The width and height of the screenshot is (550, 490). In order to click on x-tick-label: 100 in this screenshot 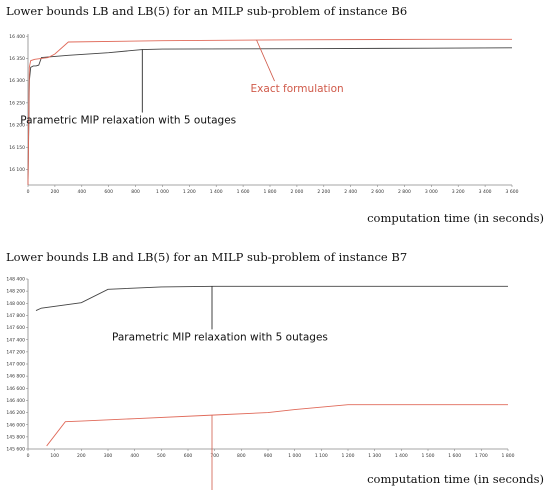, I will do `click(54, 456)`.